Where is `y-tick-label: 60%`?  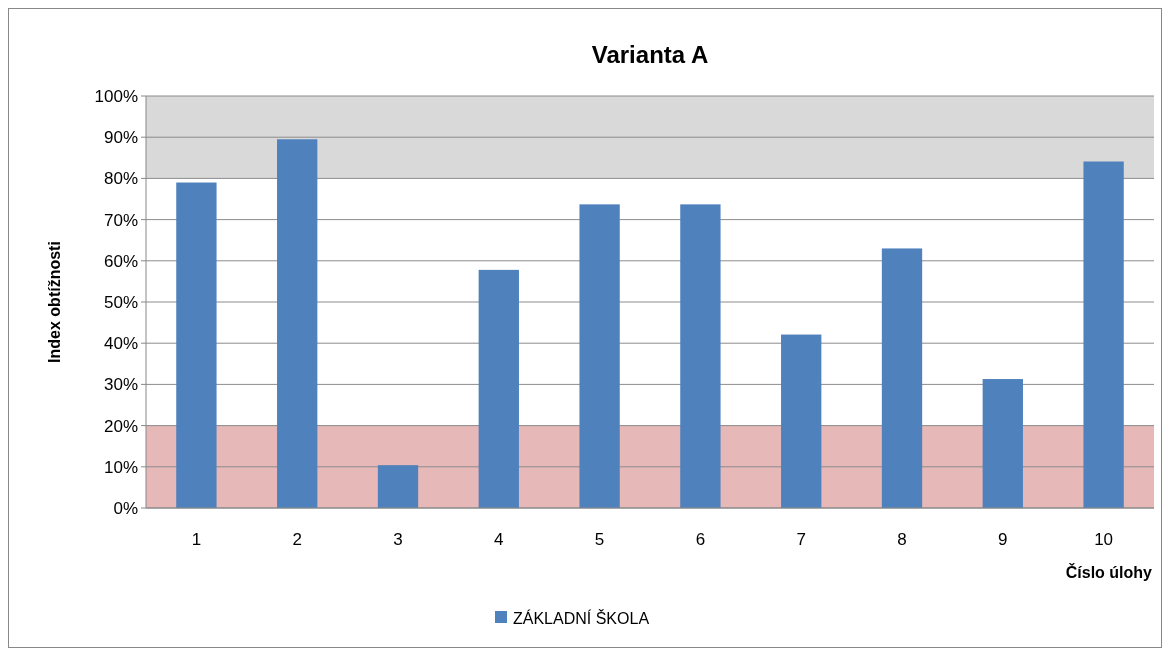
y-tick-label: 60% is located at coordinates (120, 261).